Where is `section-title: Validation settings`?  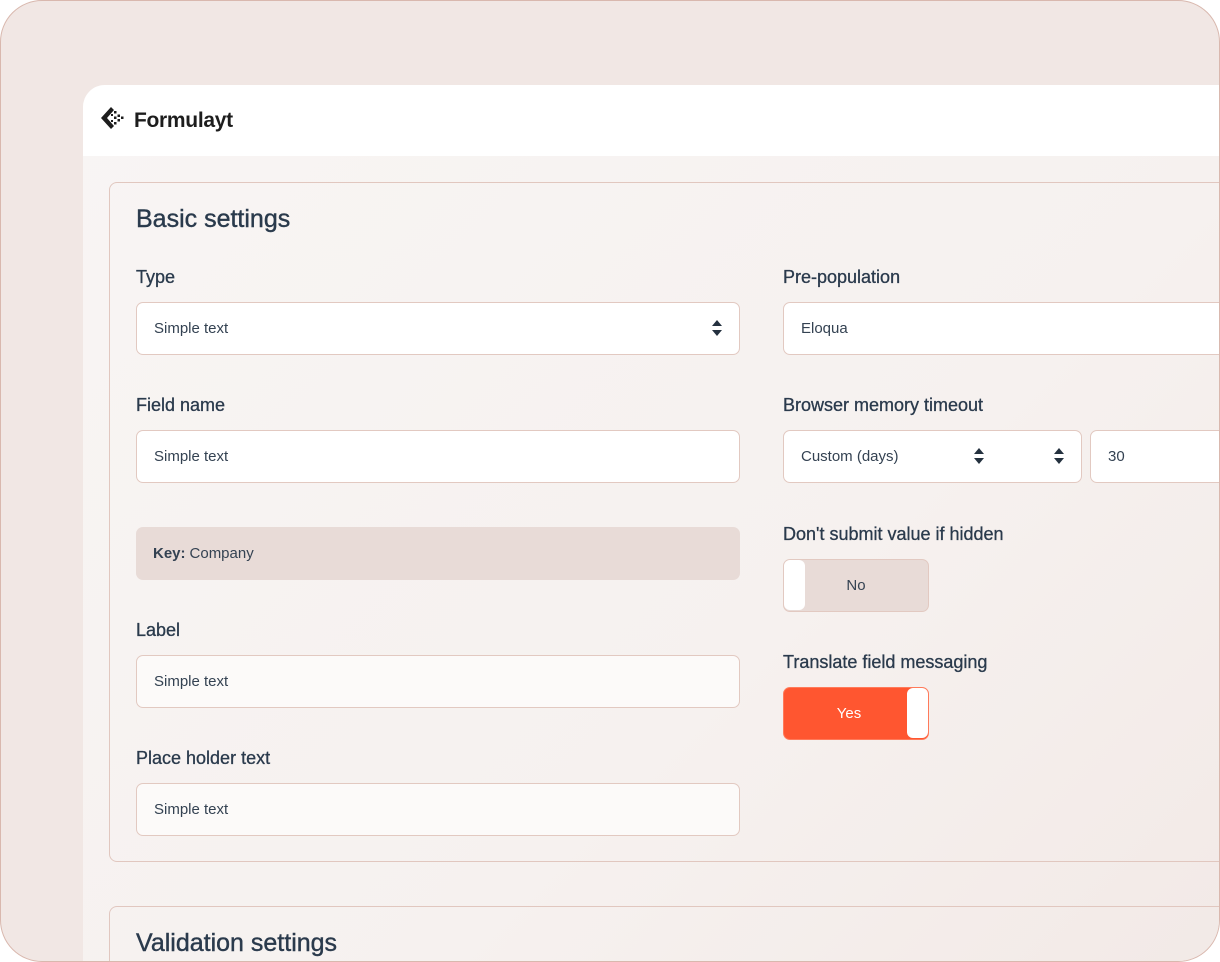
section-title: Validation settings is located at coordinates (237, 943).